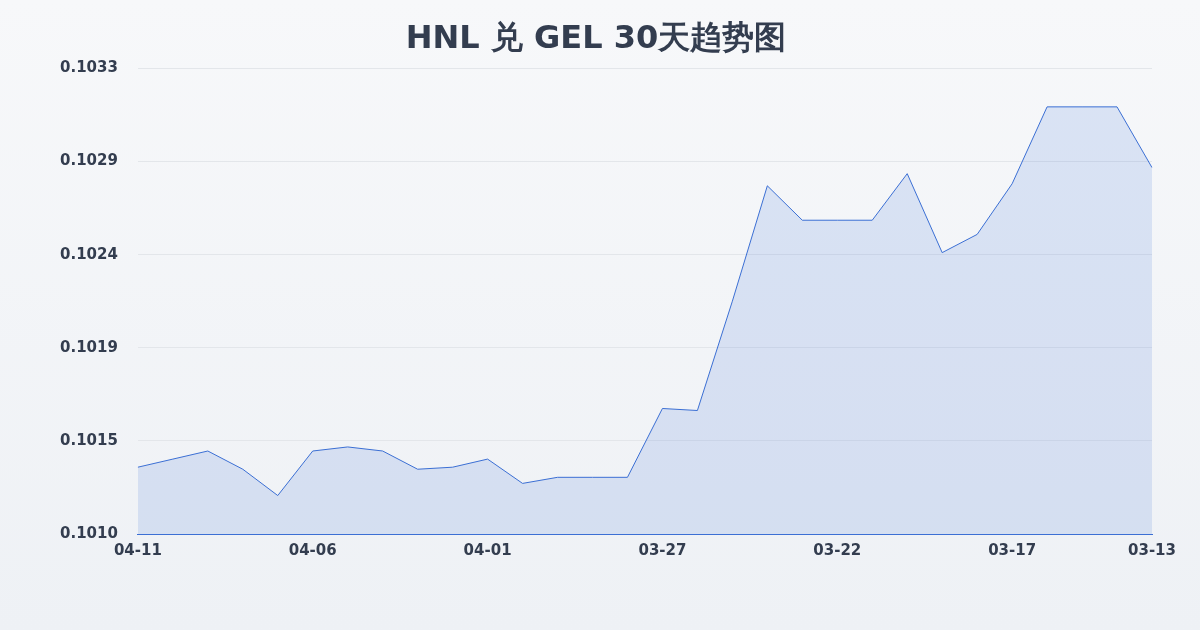  I want to click on x-tick-label: 04-06, so click(312, 549).